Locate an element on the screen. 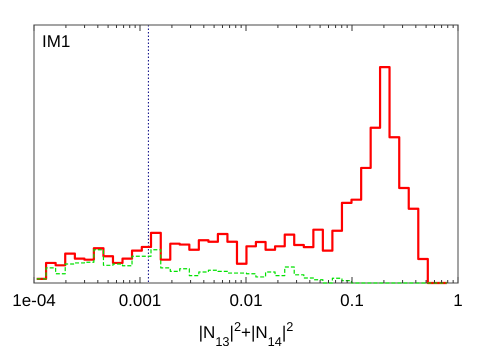  chart-title: IM1 is located at coordinates (56, 41).